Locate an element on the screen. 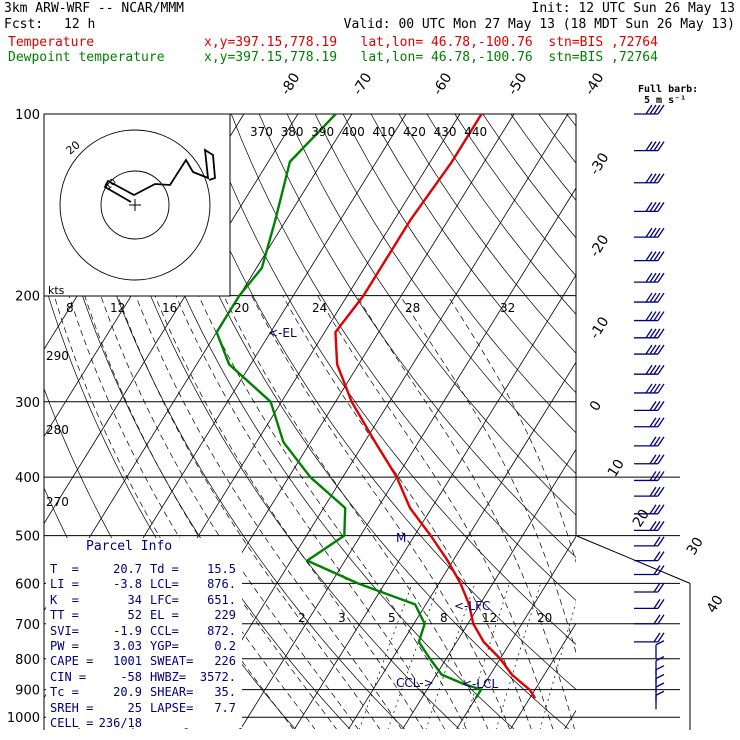  parcel-info-row: CIN = -58 HWBZ= 3572. is located at coordinates (145, 677).